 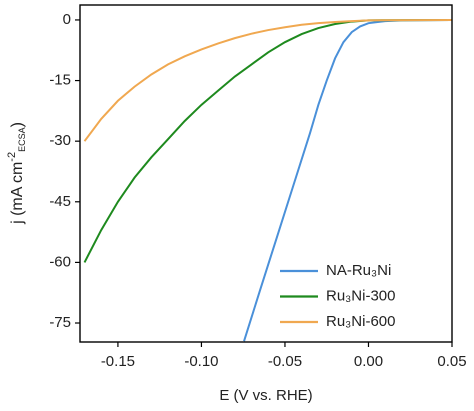 I want to click on x-tick-label: -0.15, so click(x=118, y=361).